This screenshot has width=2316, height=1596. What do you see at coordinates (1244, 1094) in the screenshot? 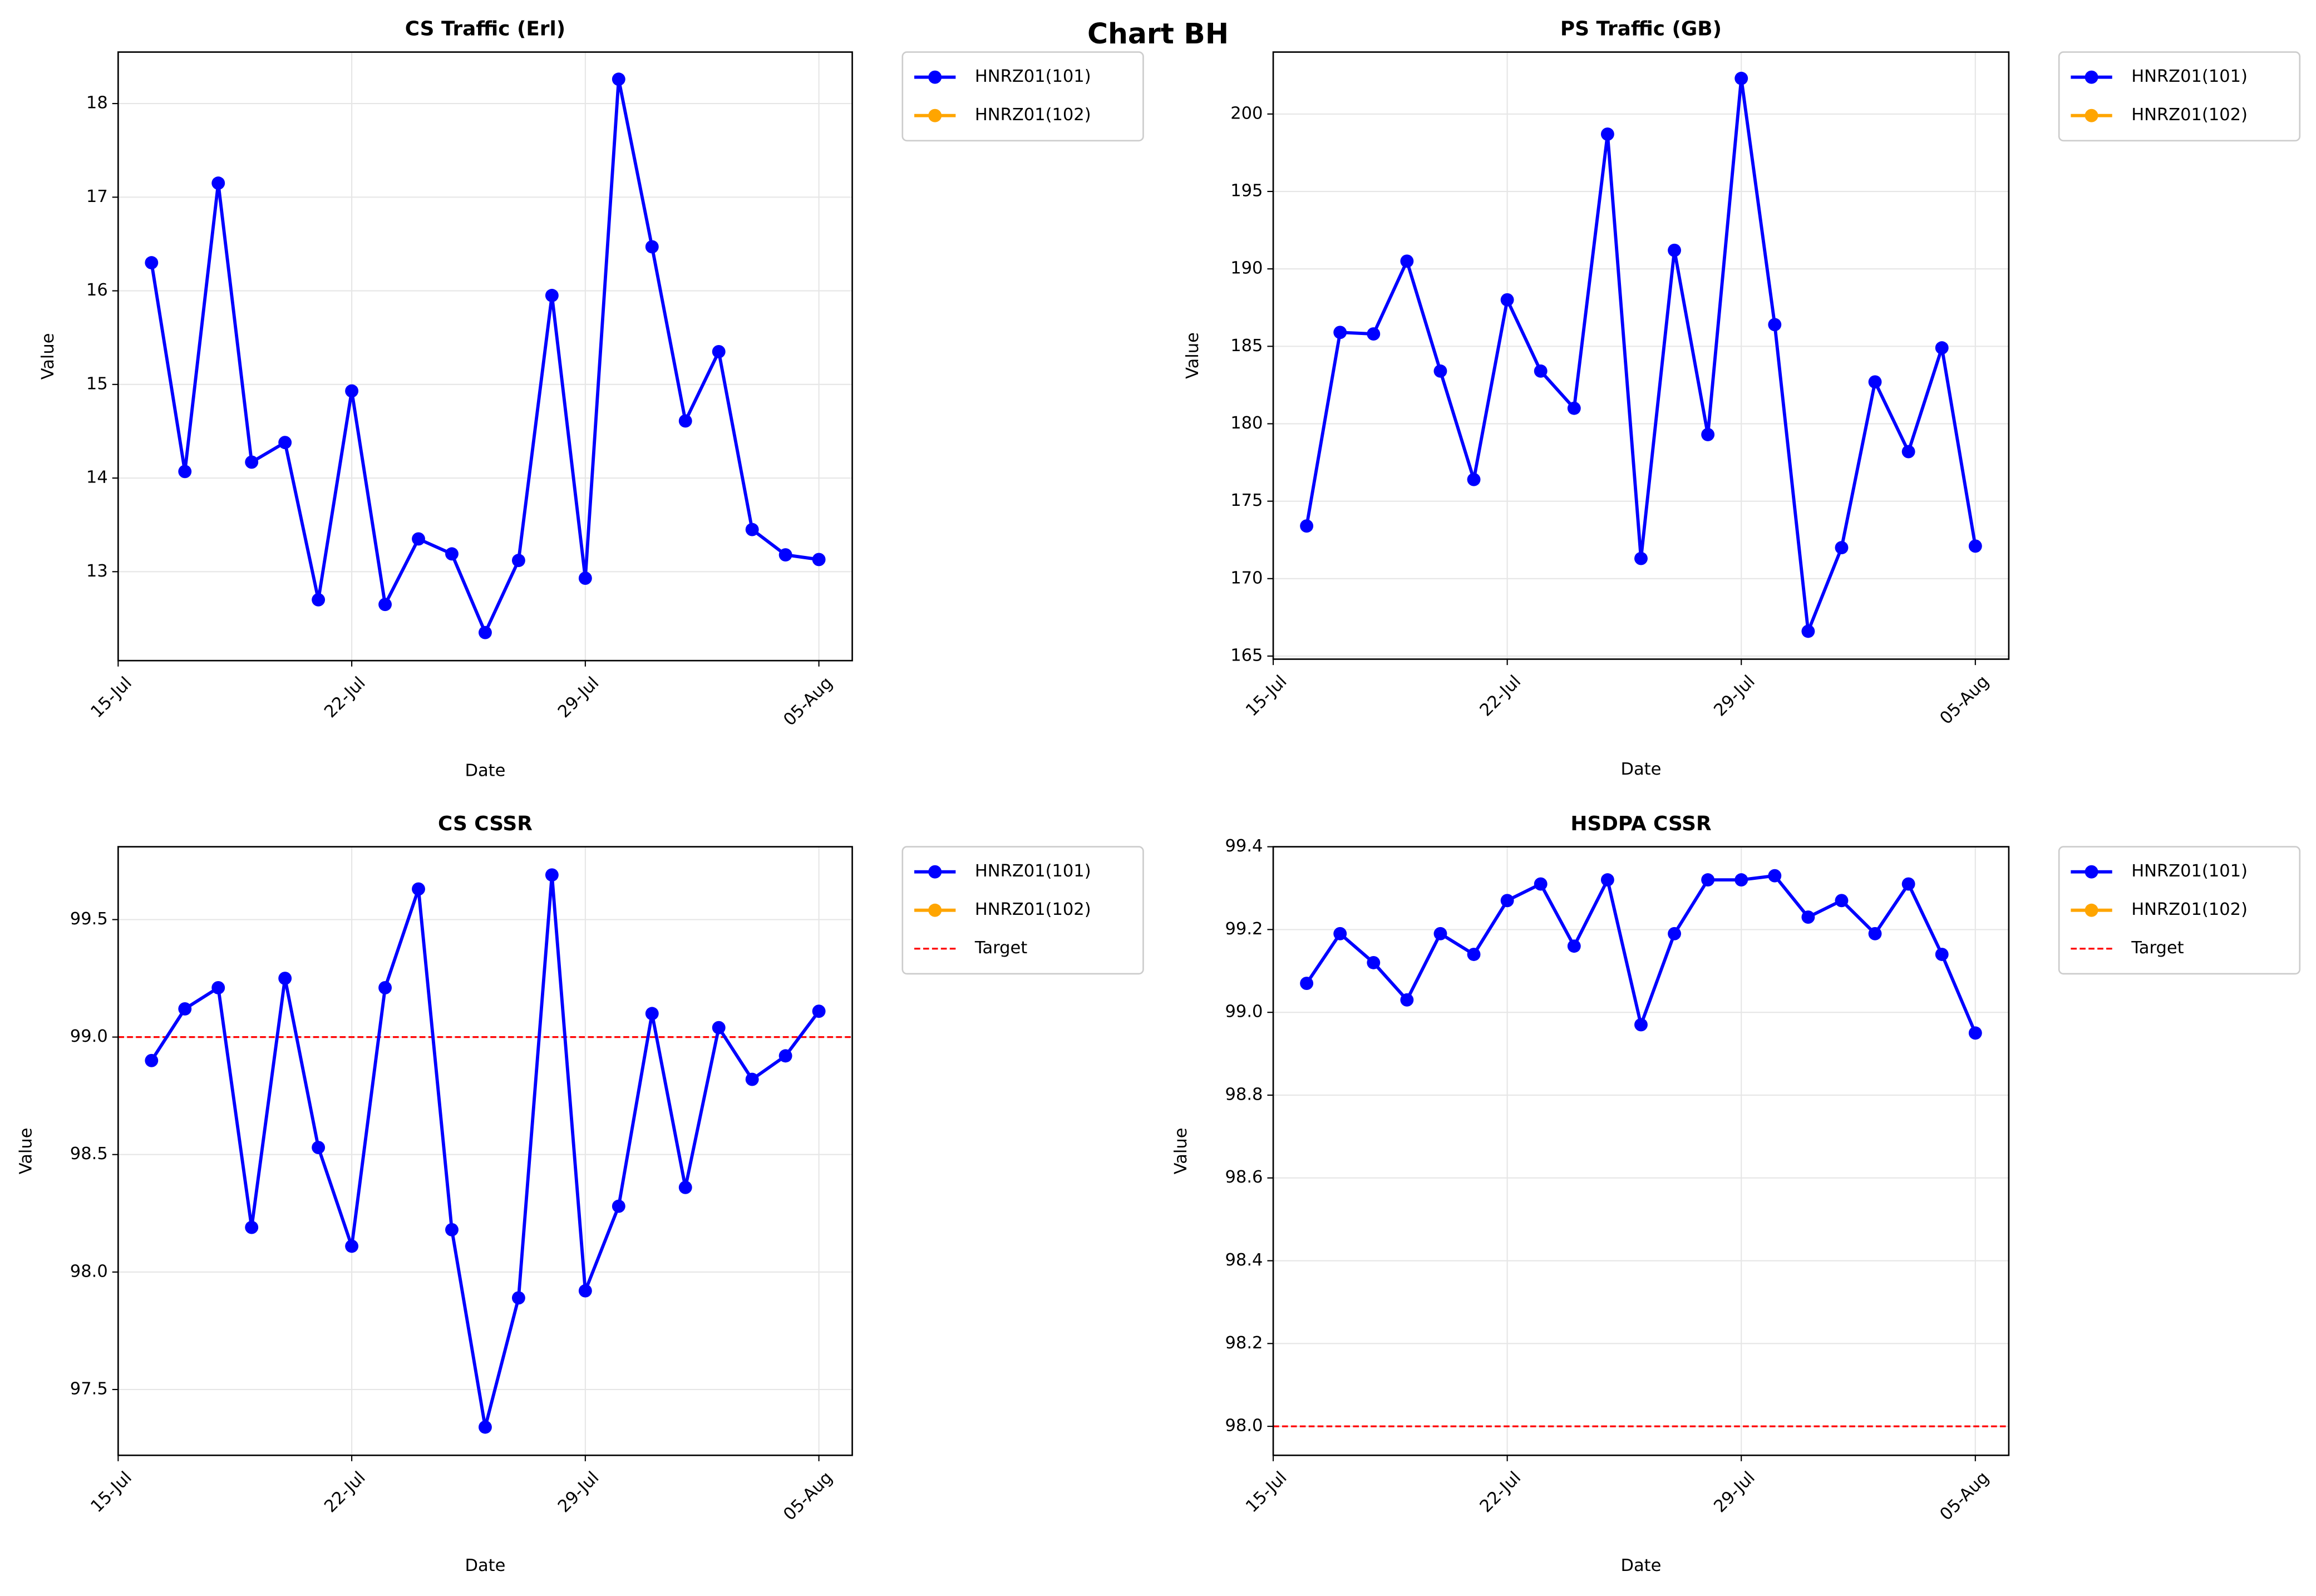
I see `y-tick-label: 98.8` at bounding box center [1244, 1094].